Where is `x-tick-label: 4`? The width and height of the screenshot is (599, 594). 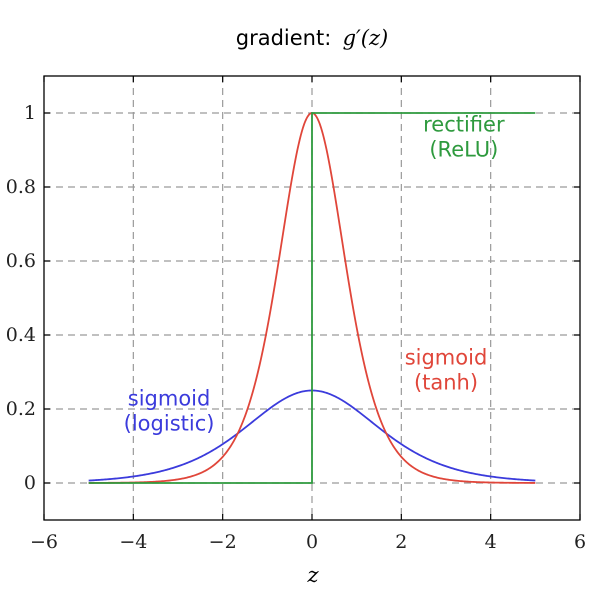
x-tick-label: 4 is located at coordinates (491, 542).